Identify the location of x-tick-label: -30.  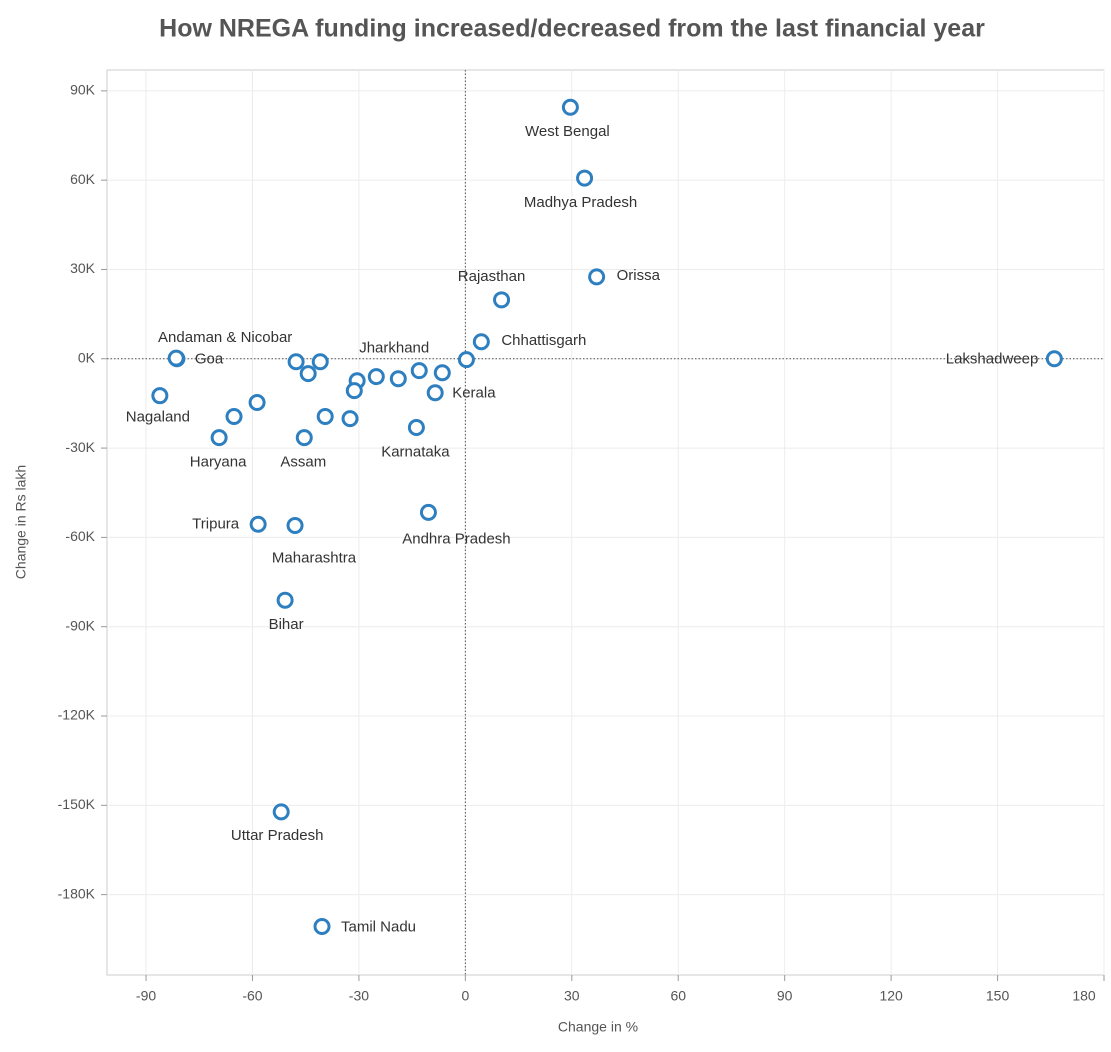
(359, 996).